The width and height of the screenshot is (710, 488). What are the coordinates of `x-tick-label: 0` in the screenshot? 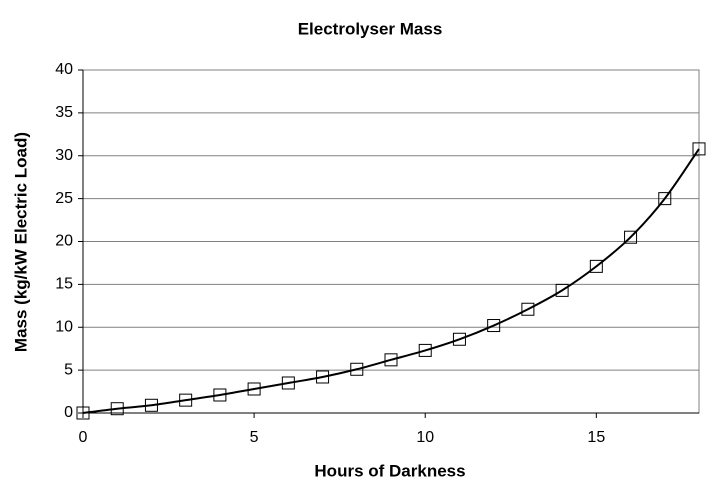 It's located at (83, 437).